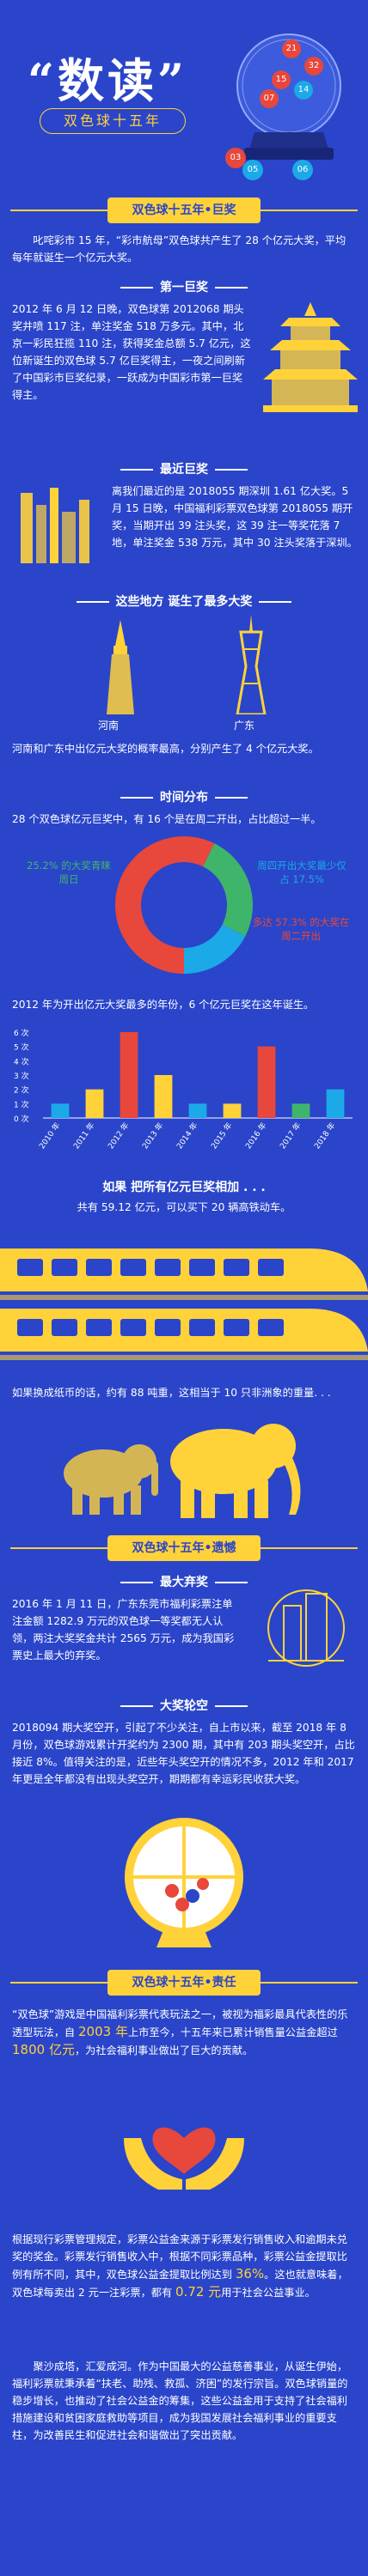 Image resolution: width=368 pixels, height=2576 pixels. I want to click on bar-2016 年, so click(266, 1082).